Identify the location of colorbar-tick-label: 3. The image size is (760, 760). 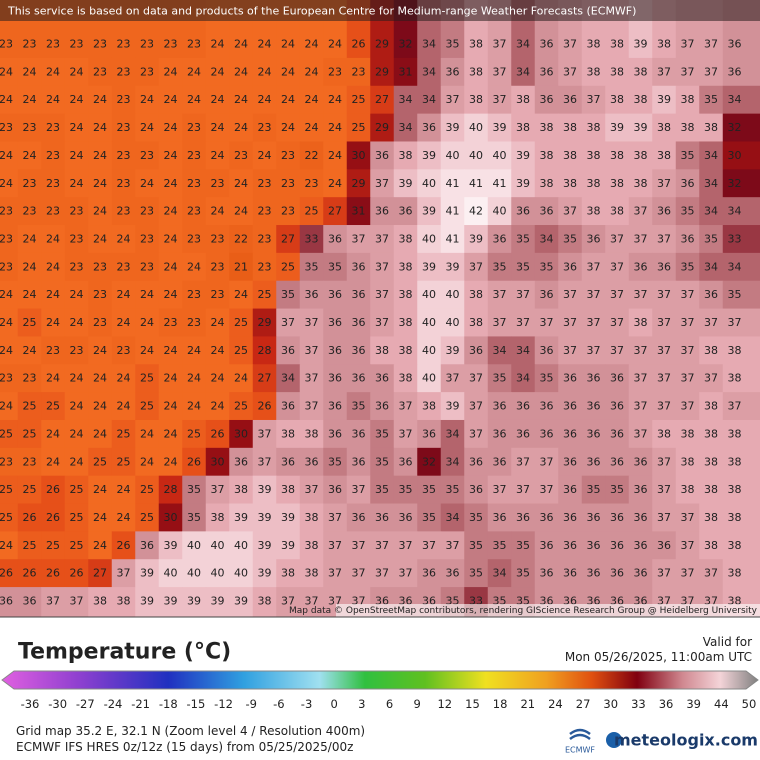
(361, 704).